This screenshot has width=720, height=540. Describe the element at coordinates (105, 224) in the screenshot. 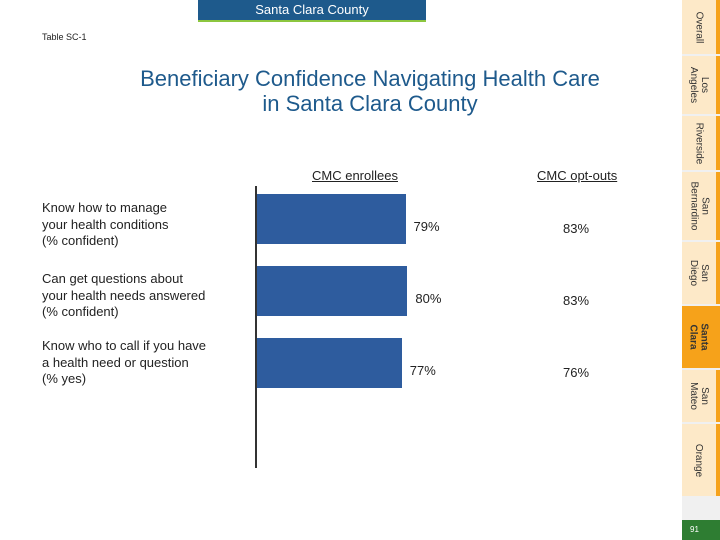

I see `category-label-line: your health conditions` at that location.